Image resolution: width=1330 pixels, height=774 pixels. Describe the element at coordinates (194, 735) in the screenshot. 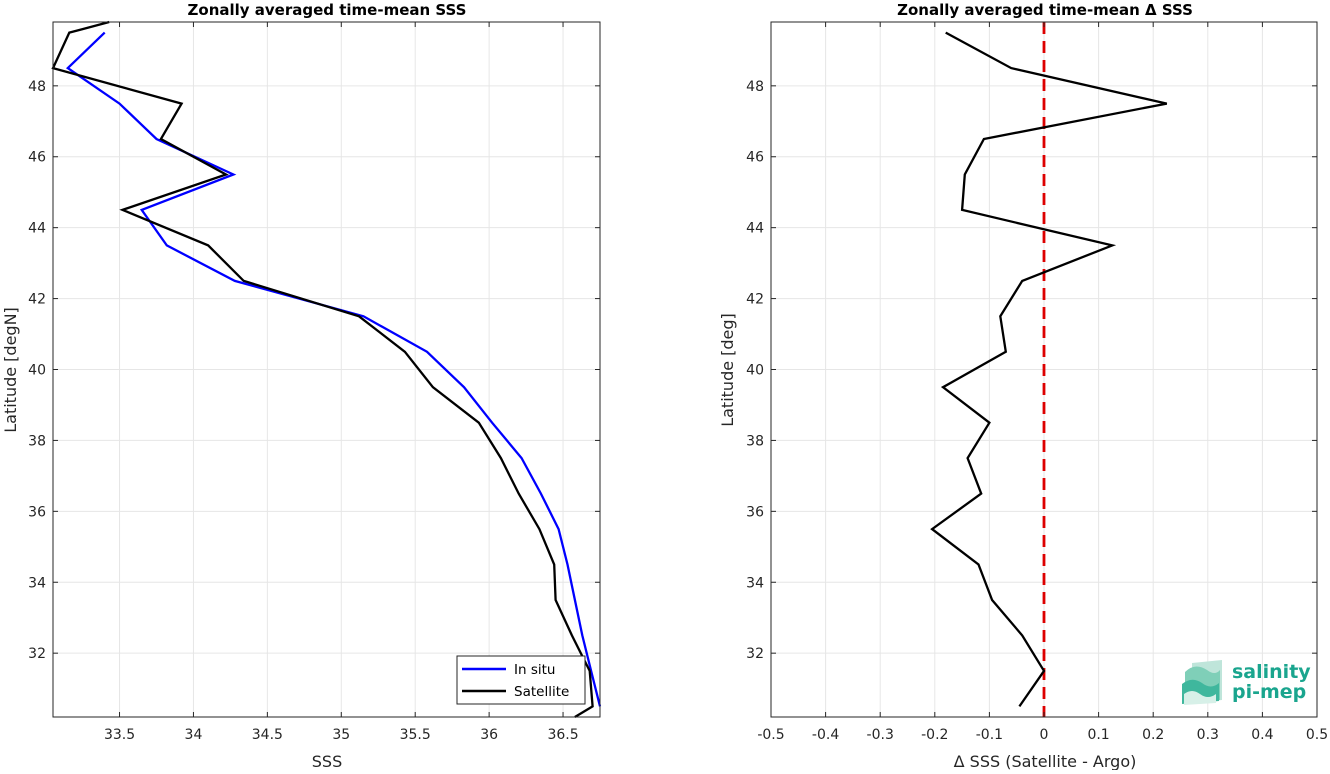

I see `left-x-tick-label: 34` at that location.